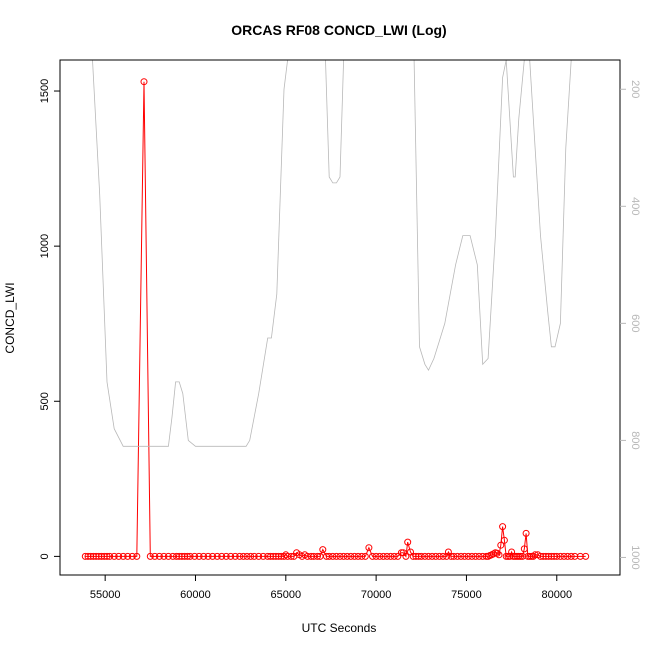  What do you see at coordinates (556, 595) in the screenshot?
I see `x-tick-label: 80000` at bounding box center [556, 595].